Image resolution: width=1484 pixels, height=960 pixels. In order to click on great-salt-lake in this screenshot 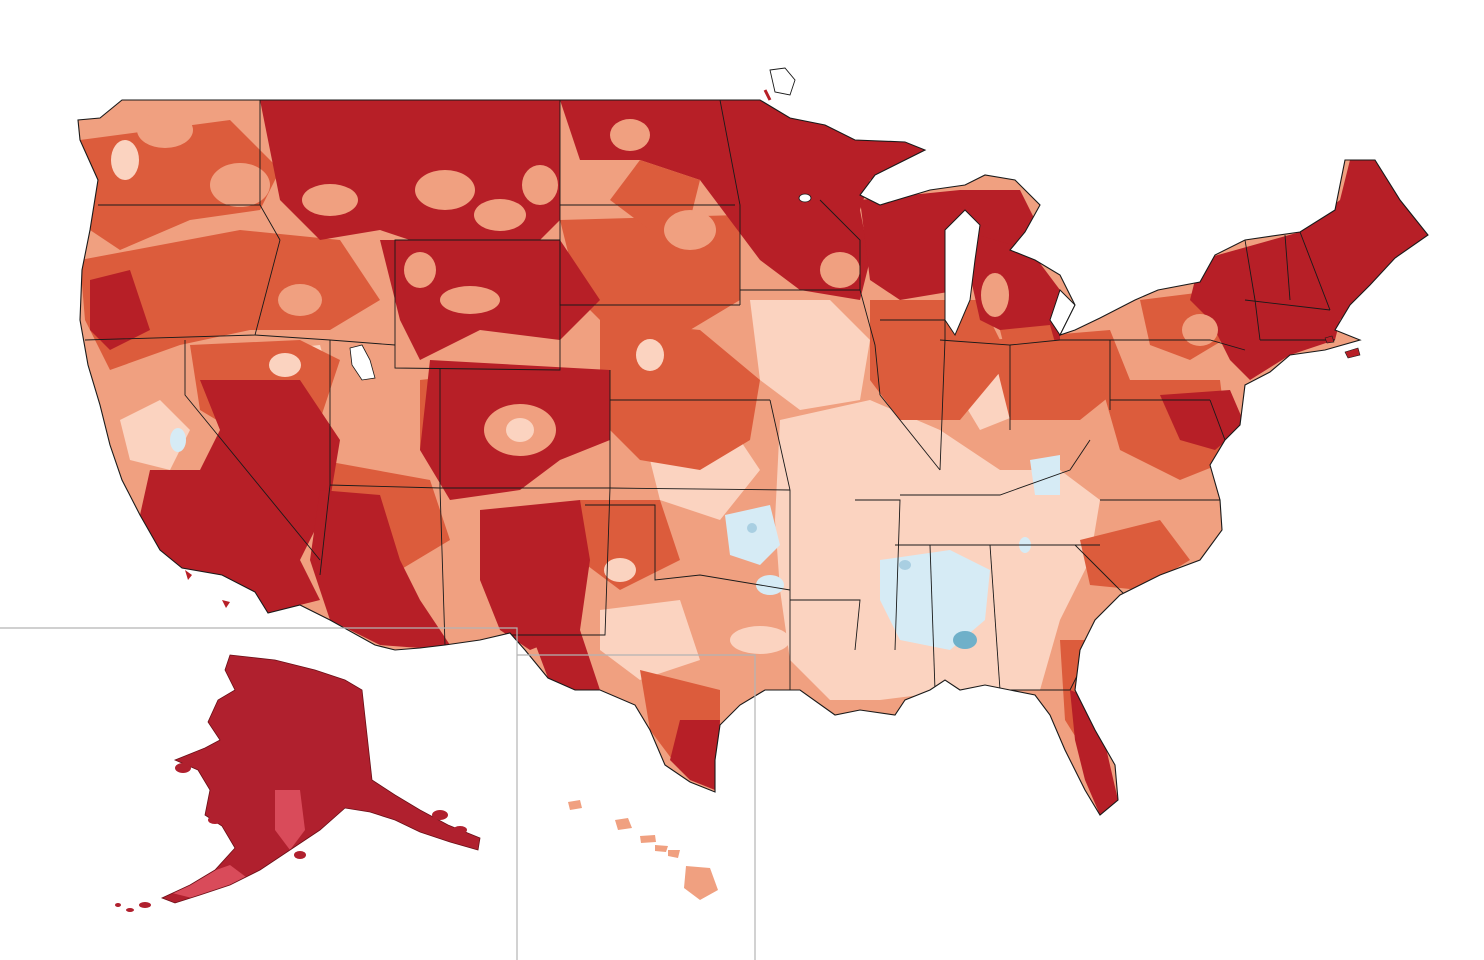, I will do `click(362, 362)`.